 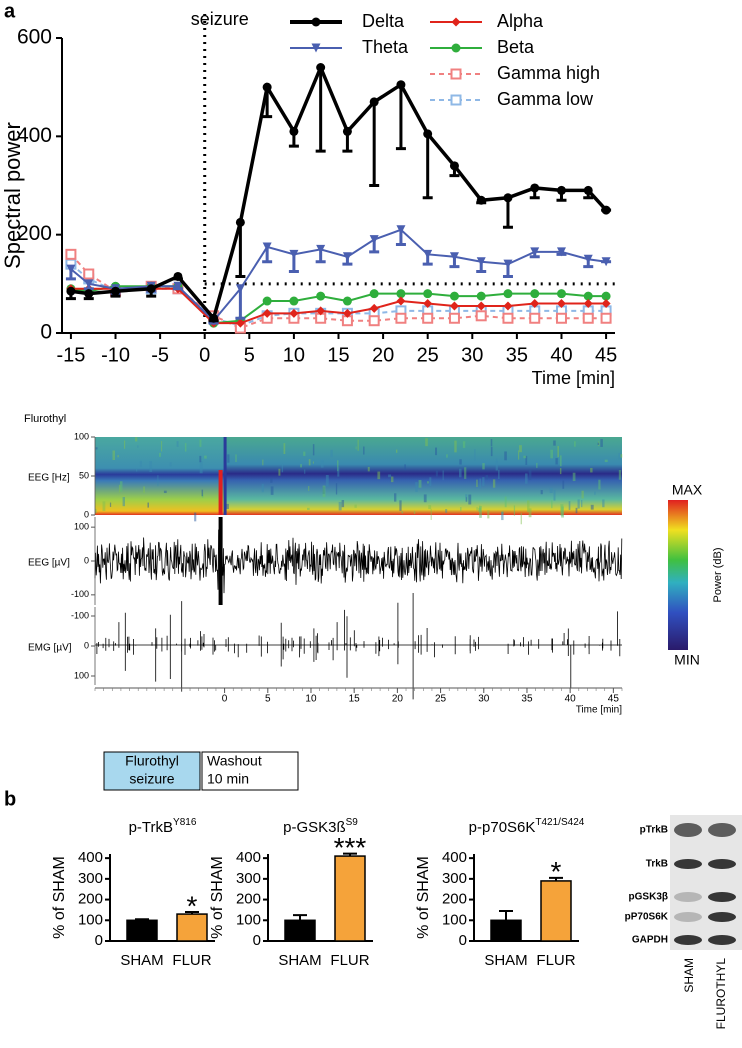 I want to click on y-axis-title: % of SHAM, so click(x=59, y=897).